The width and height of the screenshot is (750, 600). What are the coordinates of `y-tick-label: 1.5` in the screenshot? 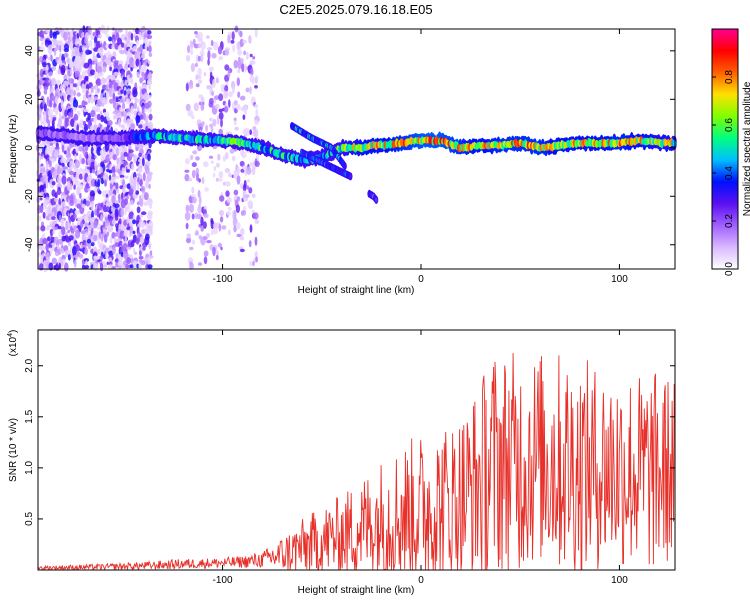 It's located at (29, 416).